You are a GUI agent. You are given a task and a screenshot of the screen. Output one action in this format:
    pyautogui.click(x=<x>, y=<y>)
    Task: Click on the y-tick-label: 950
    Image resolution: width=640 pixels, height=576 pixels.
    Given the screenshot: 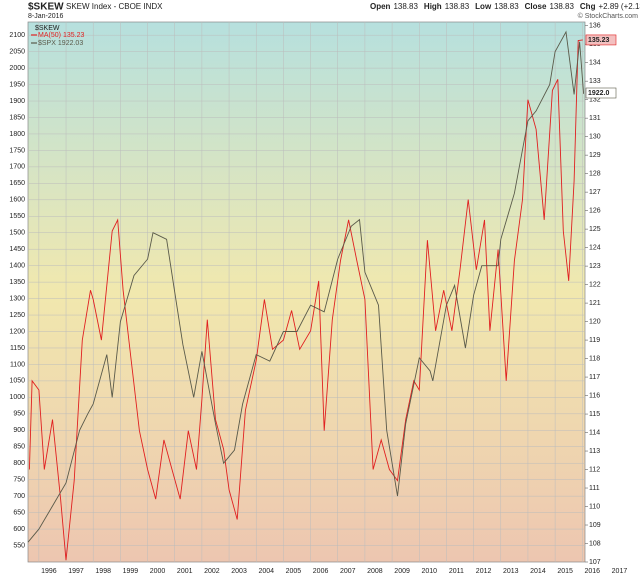 What is the action you would take?
    pyautogui.click(x=19, y=414)
    